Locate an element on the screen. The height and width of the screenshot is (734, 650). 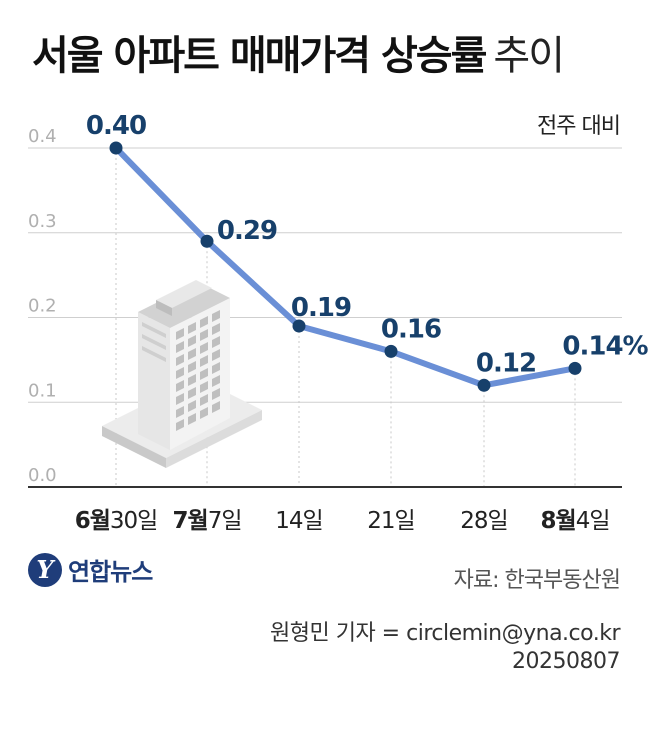
logo: Y 연합뉴스 is located at coordinates (90, 569).